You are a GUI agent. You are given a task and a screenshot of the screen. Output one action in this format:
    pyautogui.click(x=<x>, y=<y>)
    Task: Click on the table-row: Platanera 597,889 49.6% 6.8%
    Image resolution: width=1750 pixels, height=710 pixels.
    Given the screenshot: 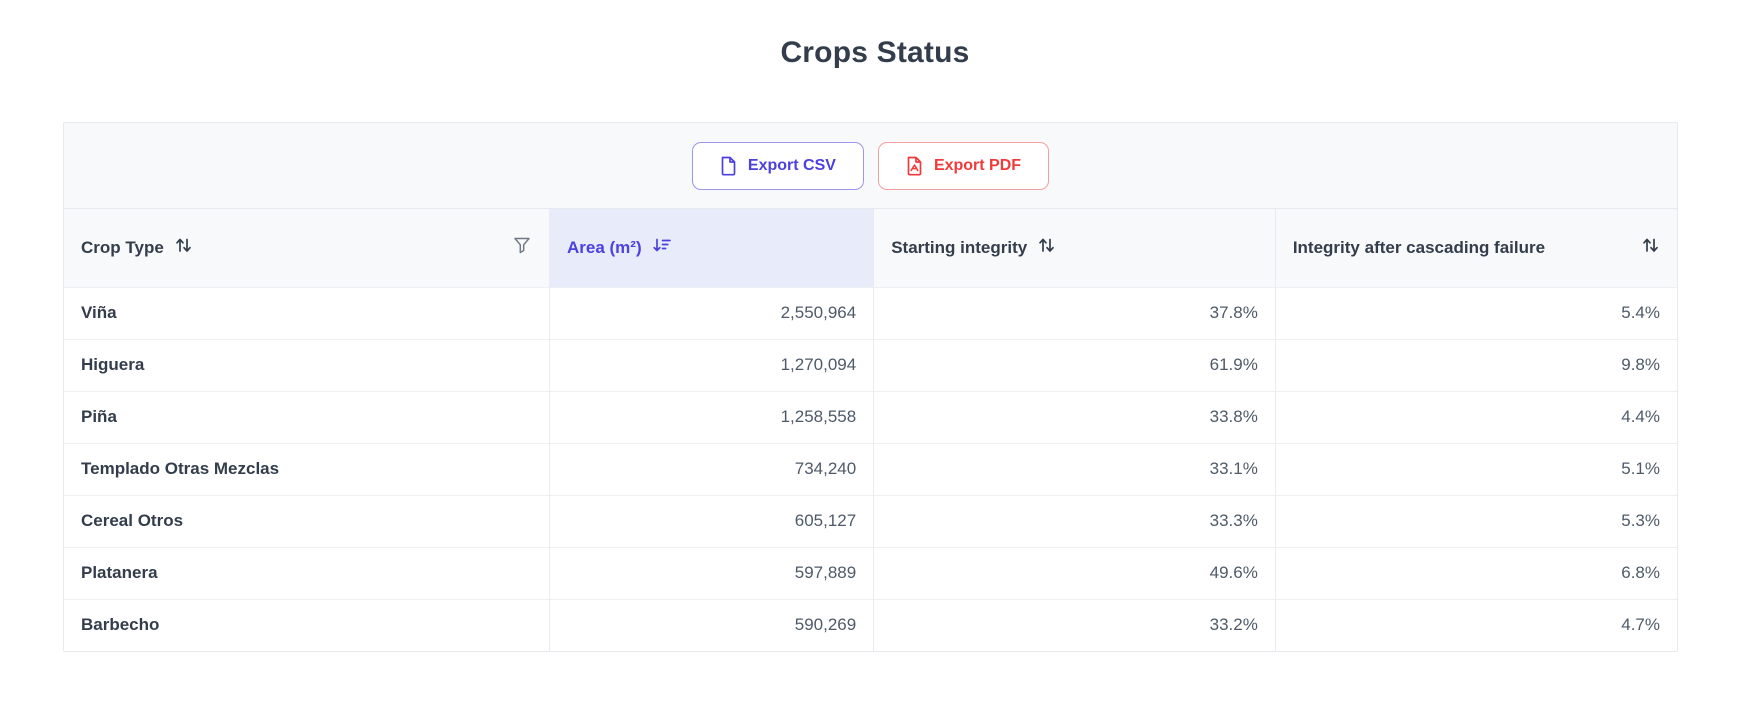 What is the action you would take?
    pyautogui.click(x=870, y=572)
    